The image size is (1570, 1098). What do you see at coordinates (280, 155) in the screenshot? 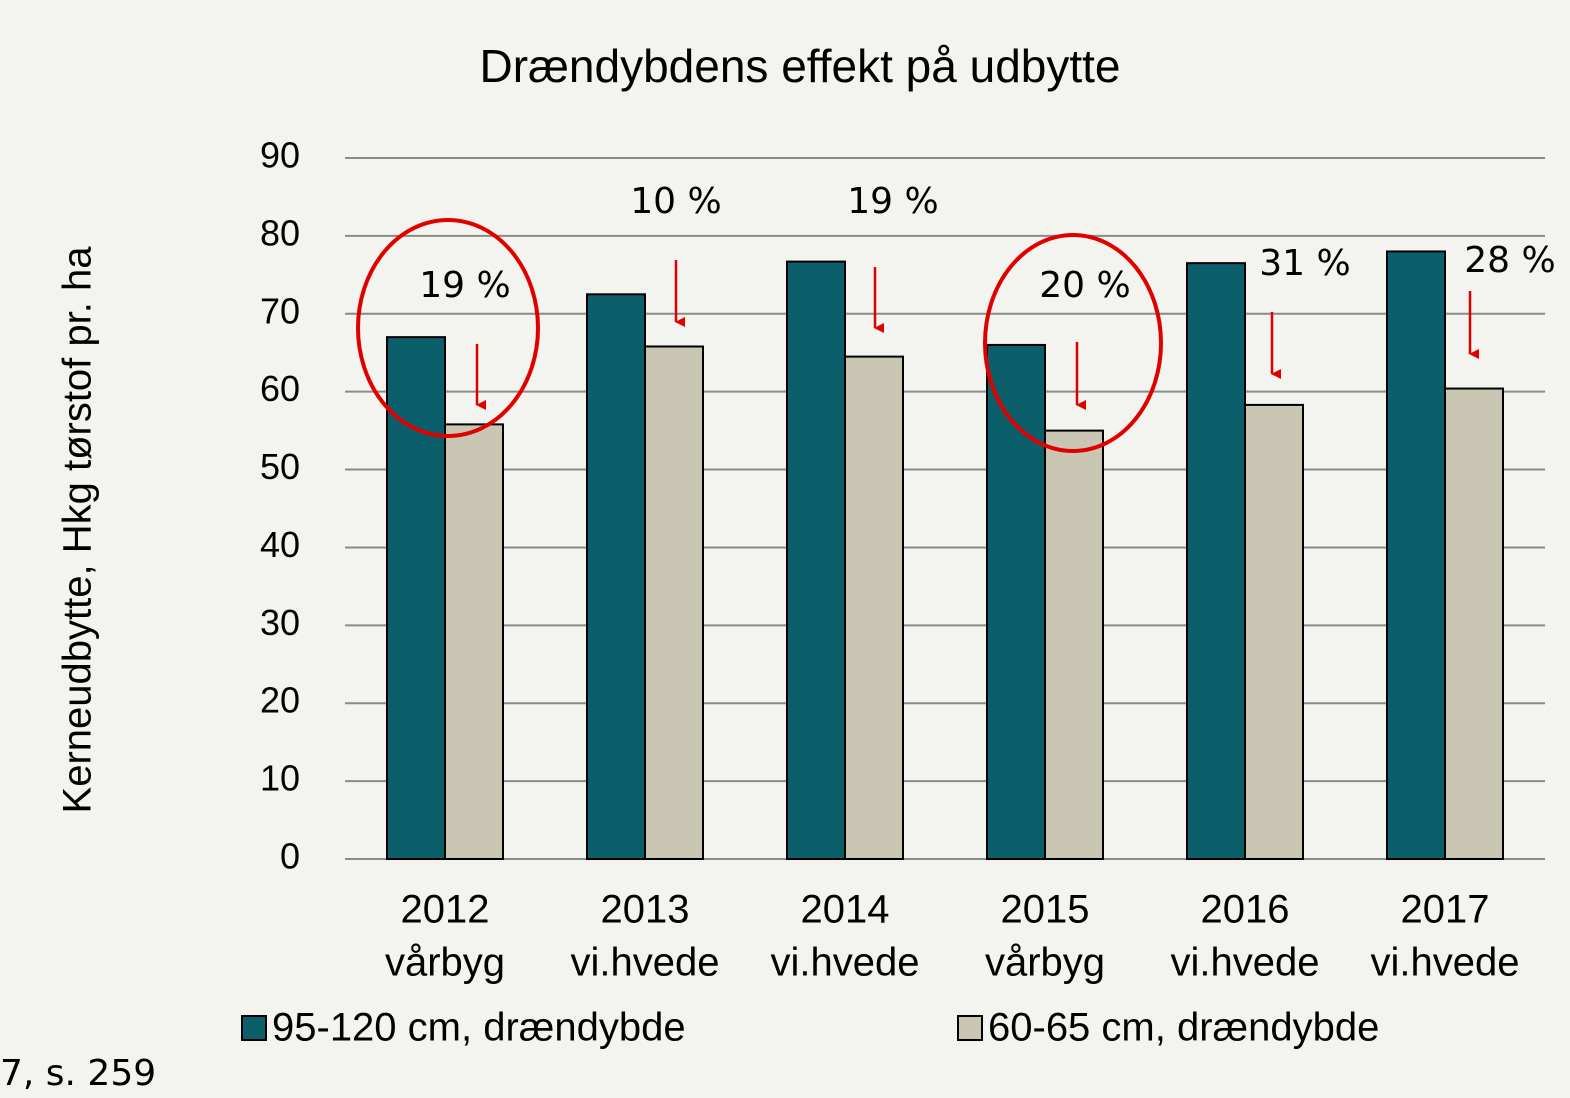
I see `y-tick-label: 90` at bounding box center [280, 155].